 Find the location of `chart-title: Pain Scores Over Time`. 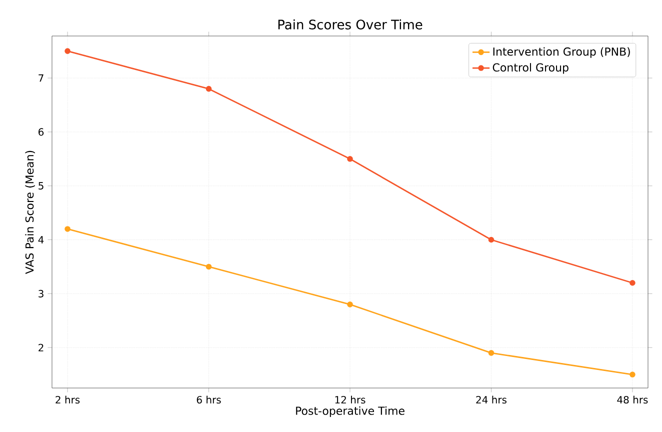

chart-title: Pain Scores Over Time is located at coordinates (350, 24).